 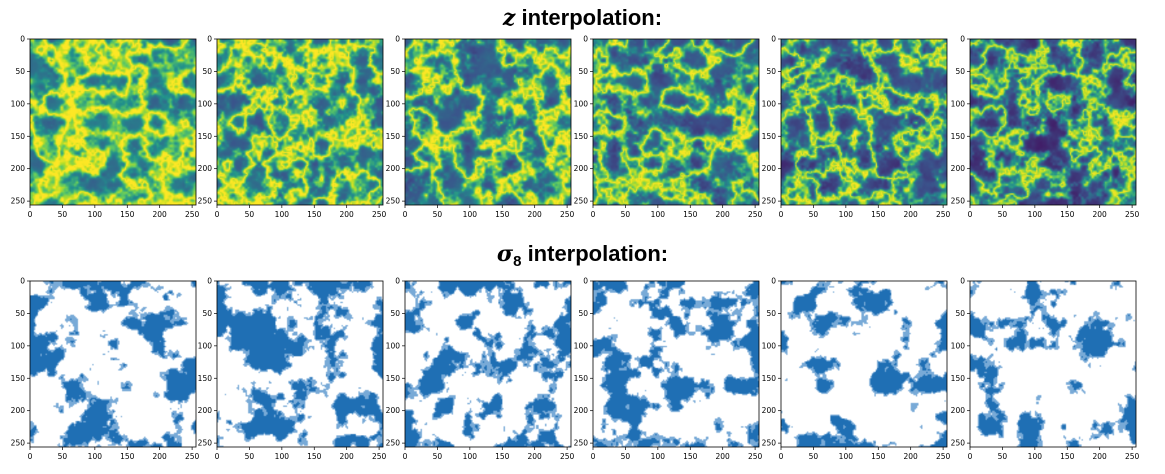 I want to click on z-panel-2: 0 50 100 150 200 250 0 50 100 150 200 250, so click(x=291, y=133).